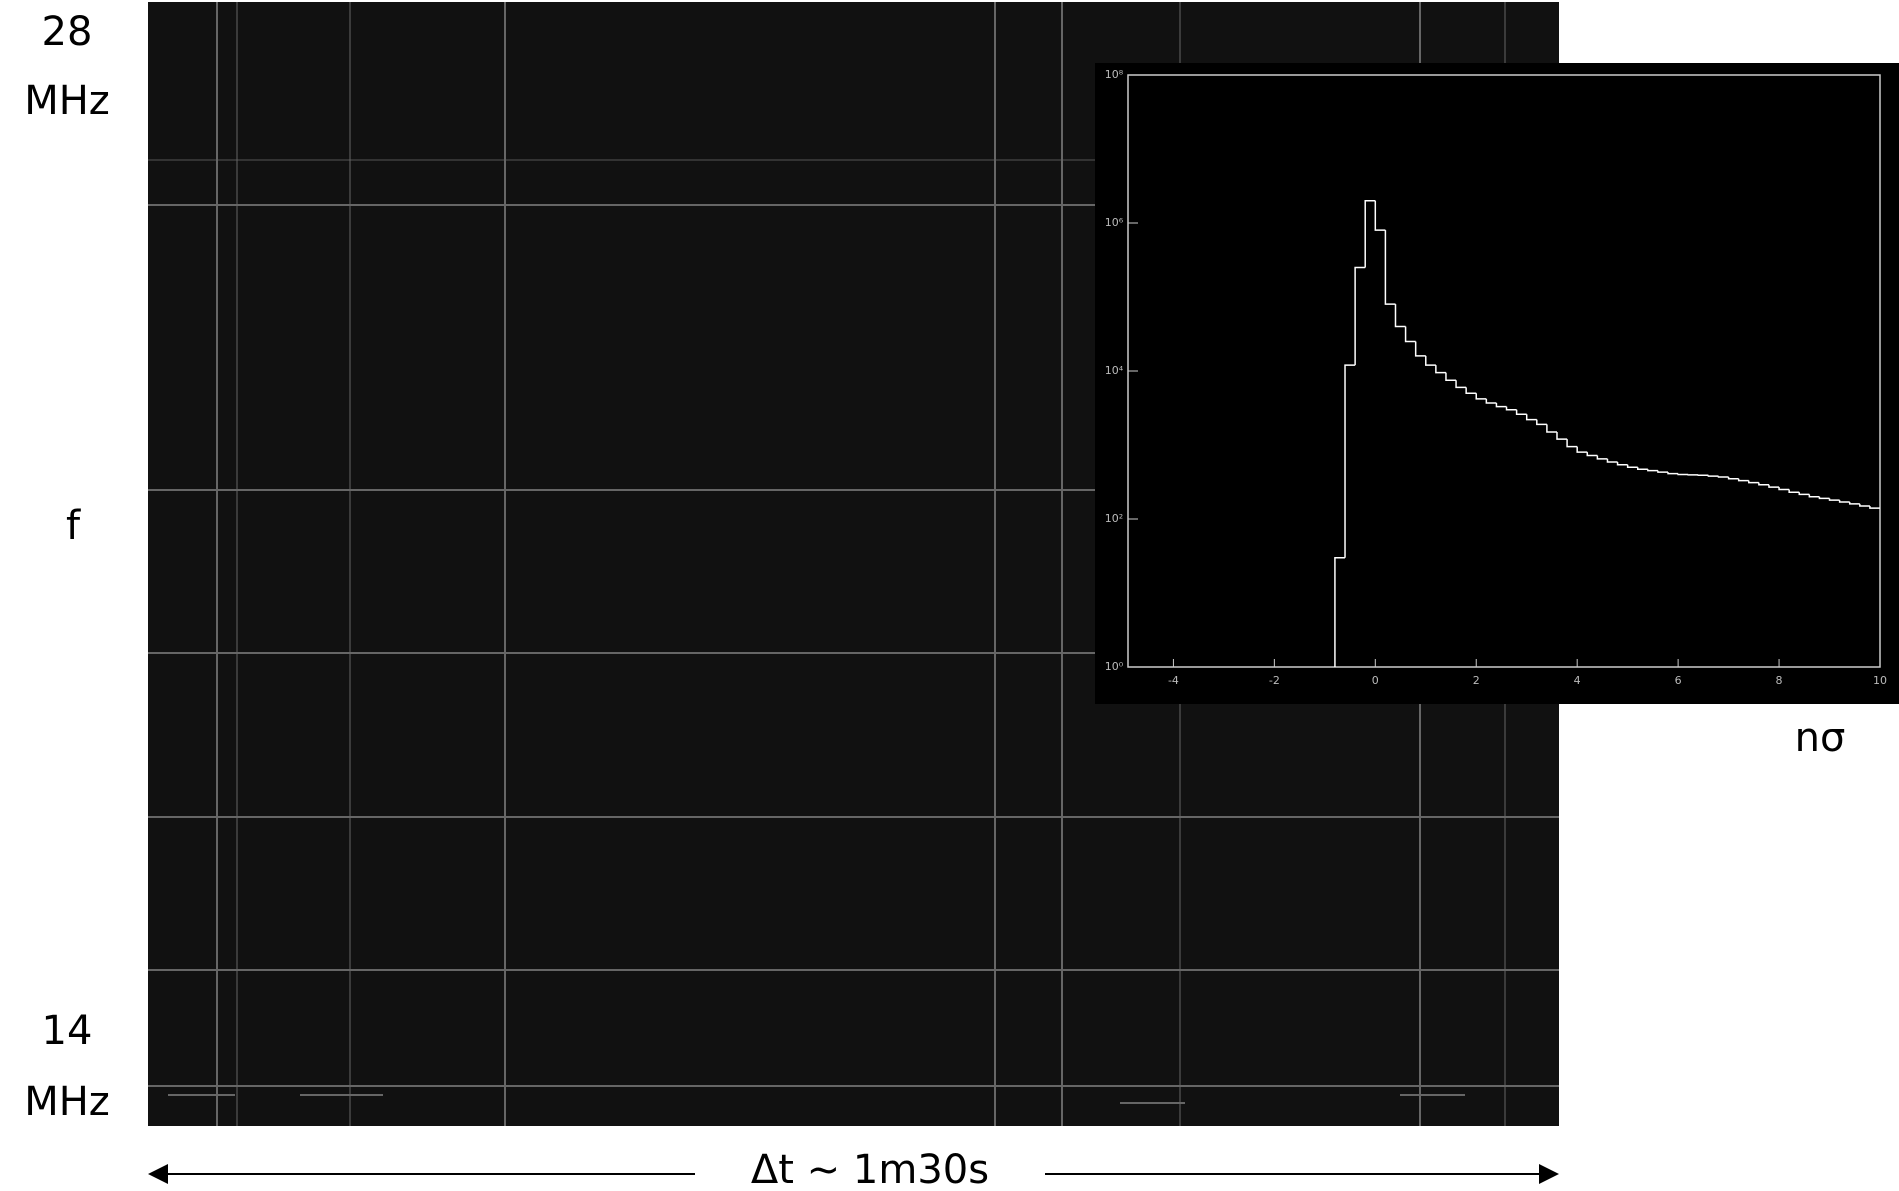 Image resolution: width=1899 pixels, height=1191 pixels. I want to click on x-tick-label: -2, so click(1274, 680).